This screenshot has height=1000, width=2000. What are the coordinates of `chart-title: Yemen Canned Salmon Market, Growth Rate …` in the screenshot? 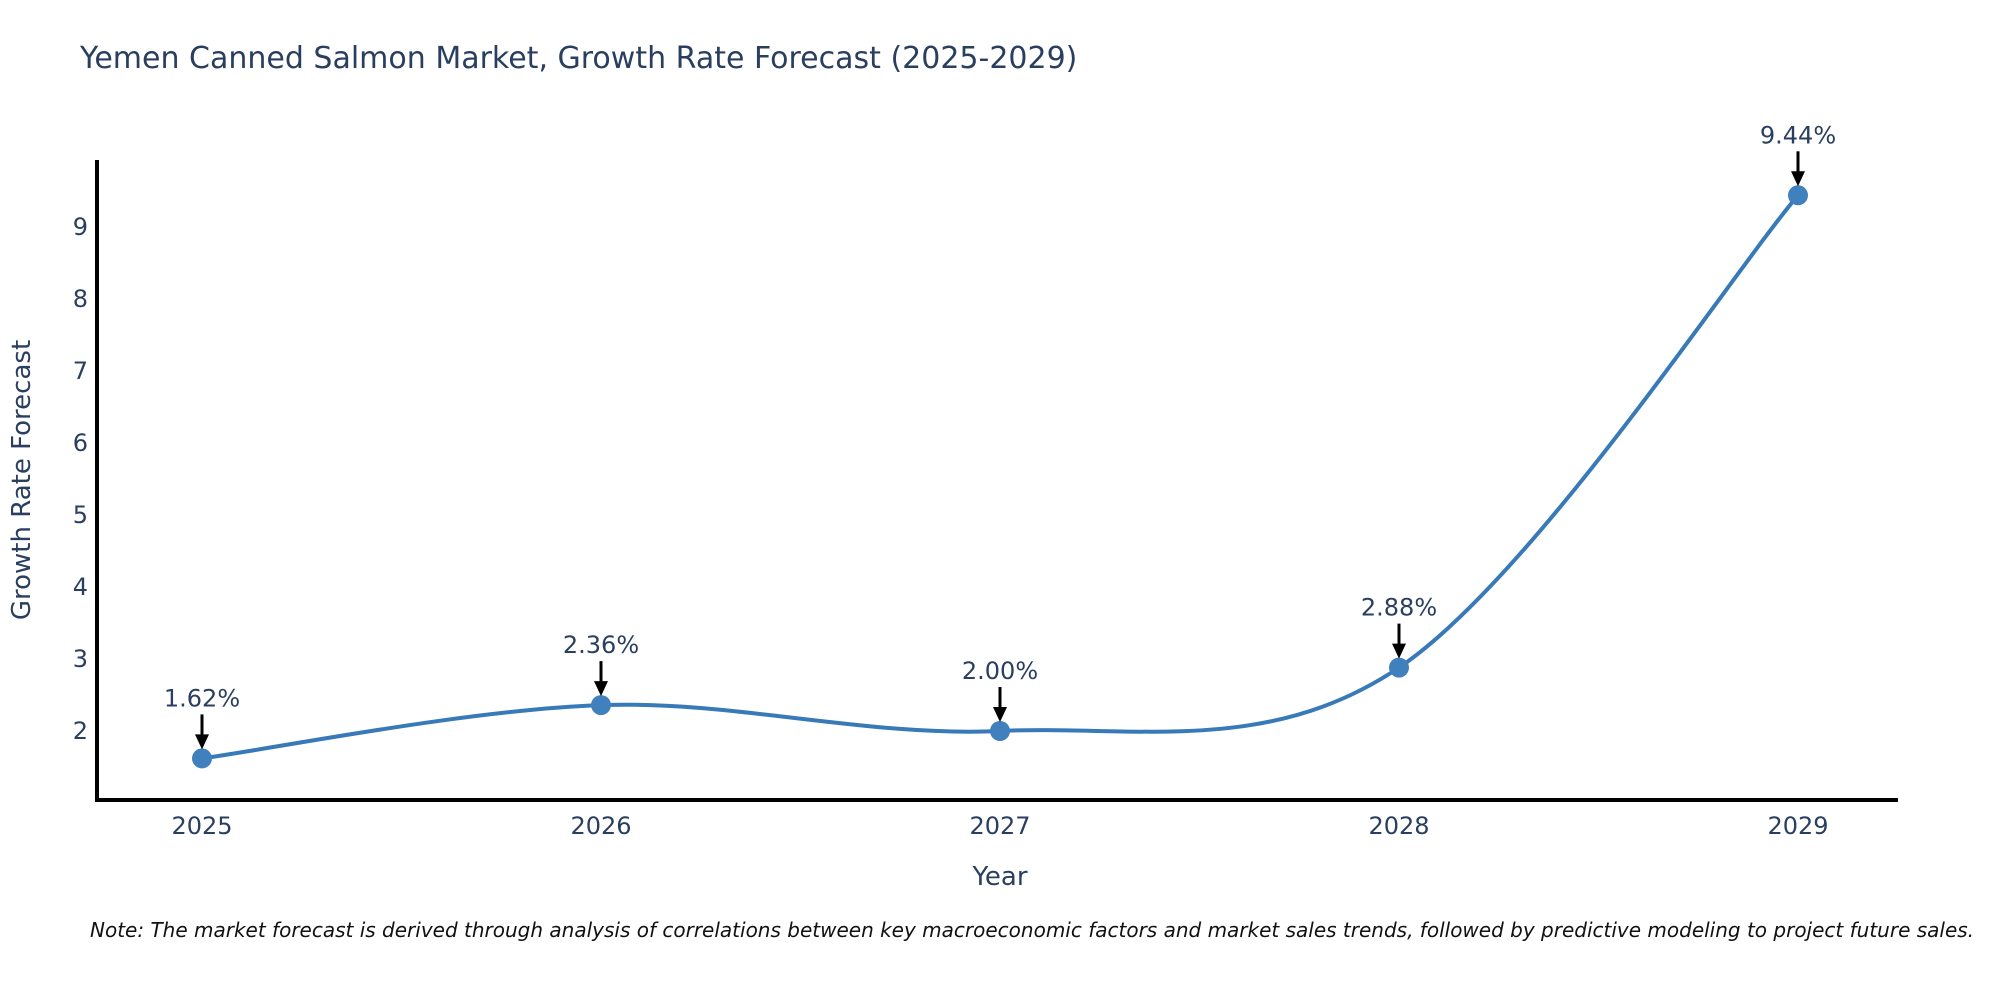 It's located at (578, 58).